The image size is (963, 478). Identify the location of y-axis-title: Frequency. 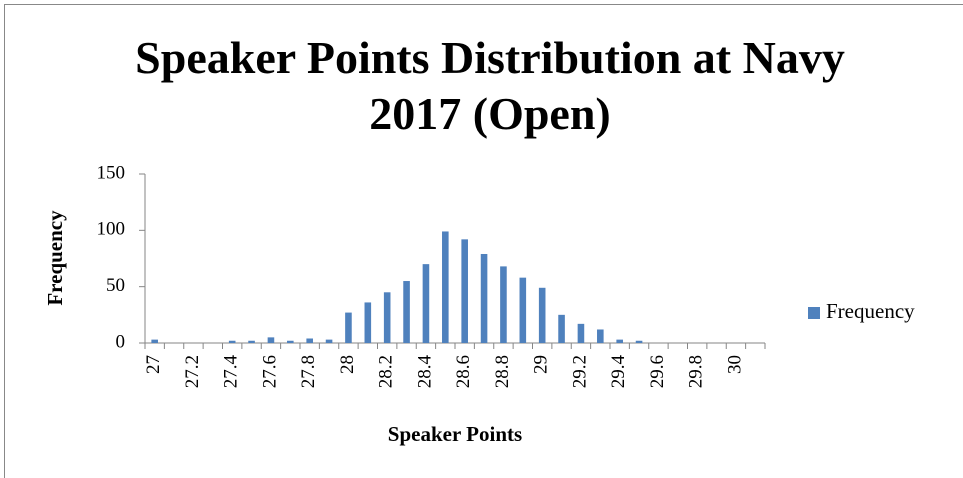
(55, 258).